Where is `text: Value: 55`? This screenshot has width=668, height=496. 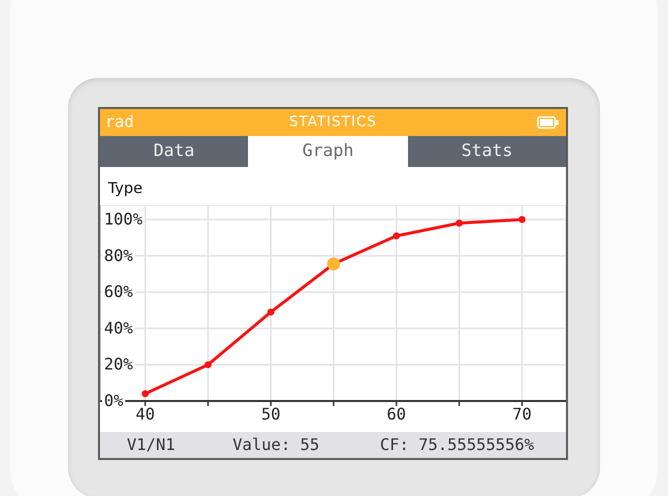
text: Value: 55 is located at coordinates (276, 445).